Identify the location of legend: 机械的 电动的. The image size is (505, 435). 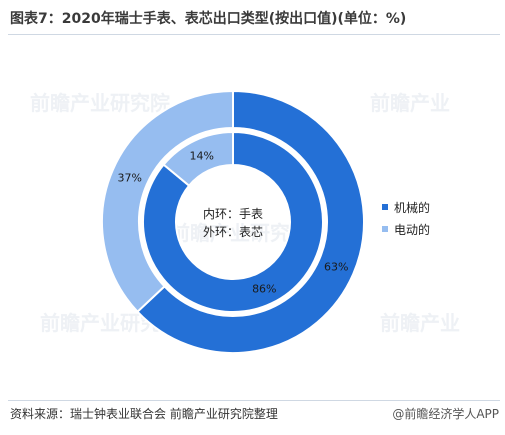
(406, 218).